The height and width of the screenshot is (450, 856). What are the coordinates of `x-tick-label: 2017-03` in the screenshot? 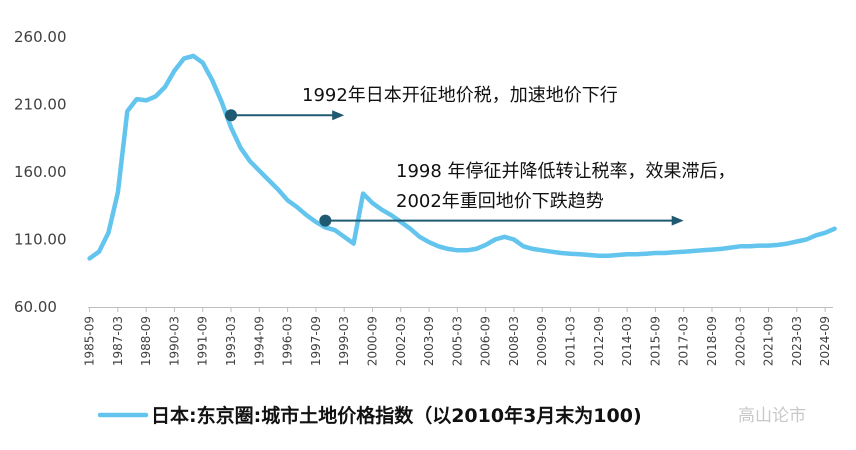 It's located at (684, 341).